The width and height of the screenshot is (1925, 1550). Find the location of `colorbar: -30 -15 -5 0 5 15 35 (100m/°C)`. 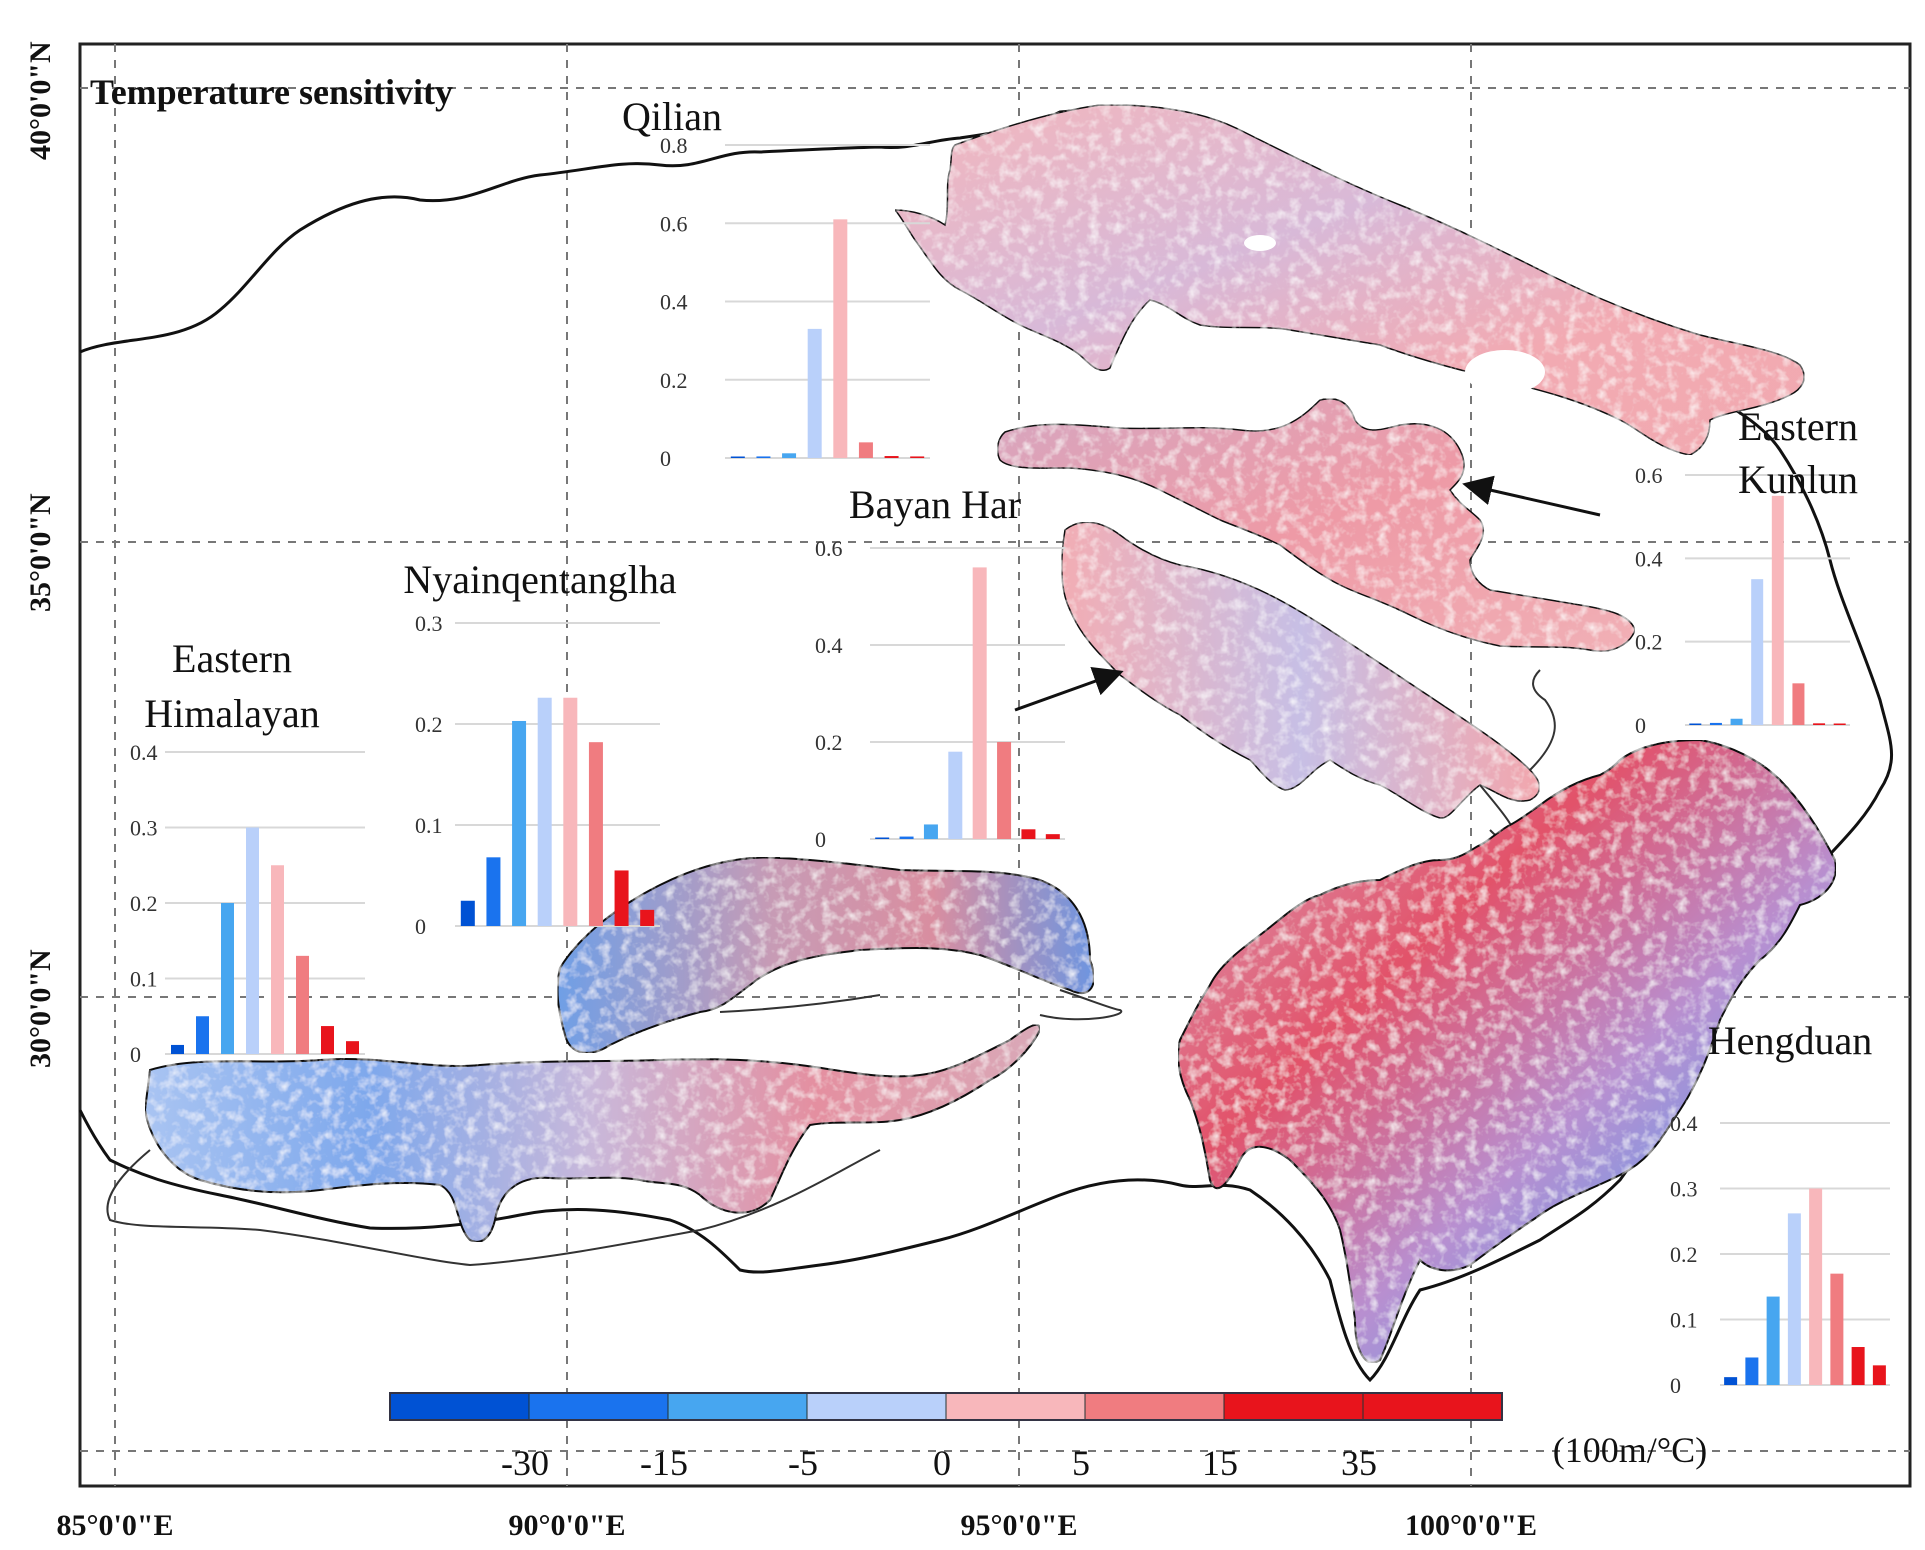

colorbar: -30 -15 -5 0 5 15 35 (100m/°C) is located at coordinates (1048, 1437).